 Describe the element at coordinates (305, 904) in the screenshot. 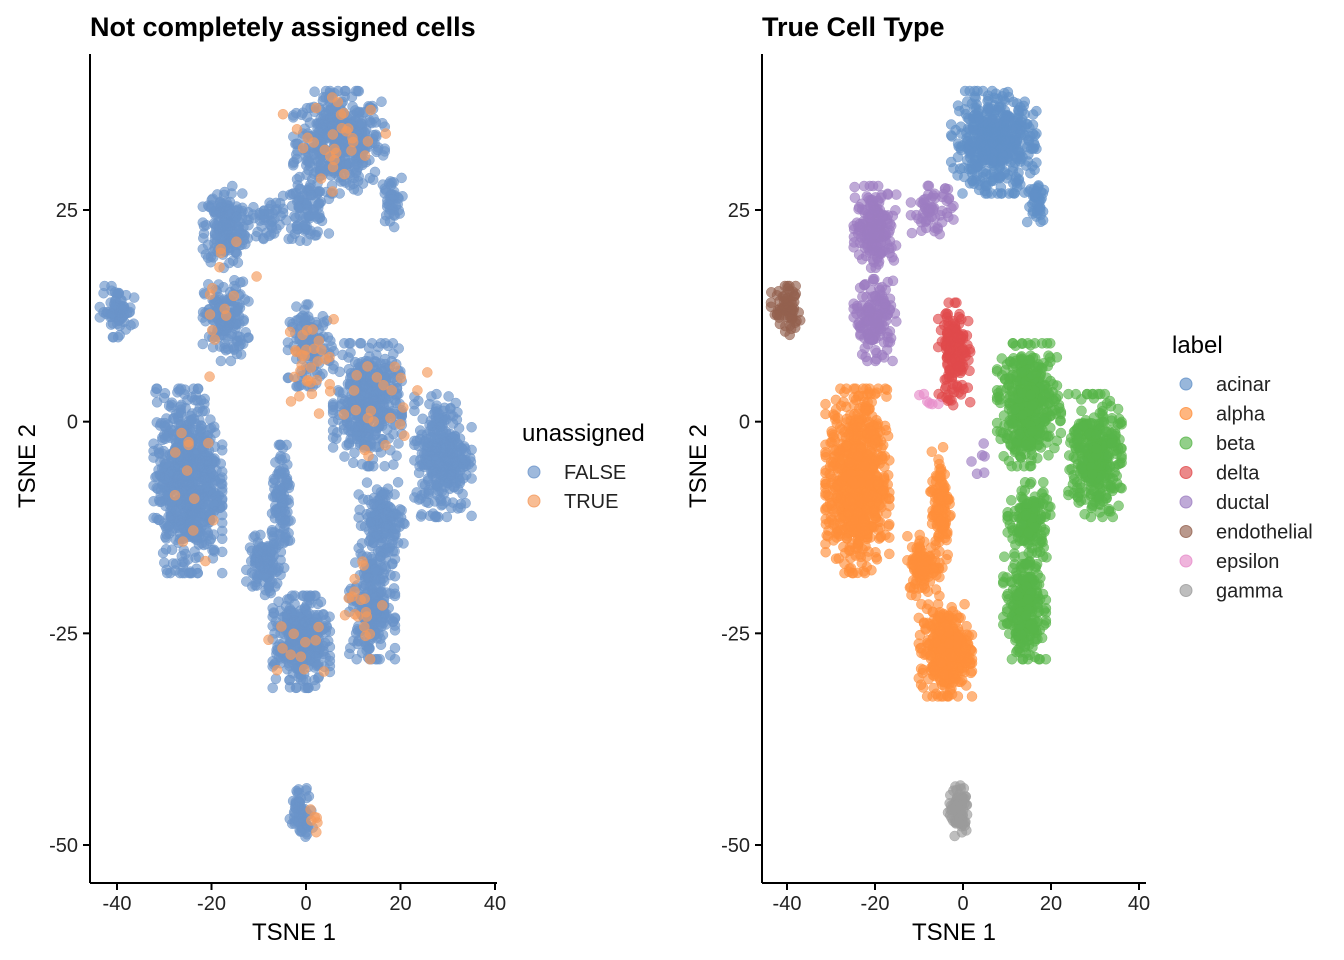

I see `x-tick-label: 0` at that location.